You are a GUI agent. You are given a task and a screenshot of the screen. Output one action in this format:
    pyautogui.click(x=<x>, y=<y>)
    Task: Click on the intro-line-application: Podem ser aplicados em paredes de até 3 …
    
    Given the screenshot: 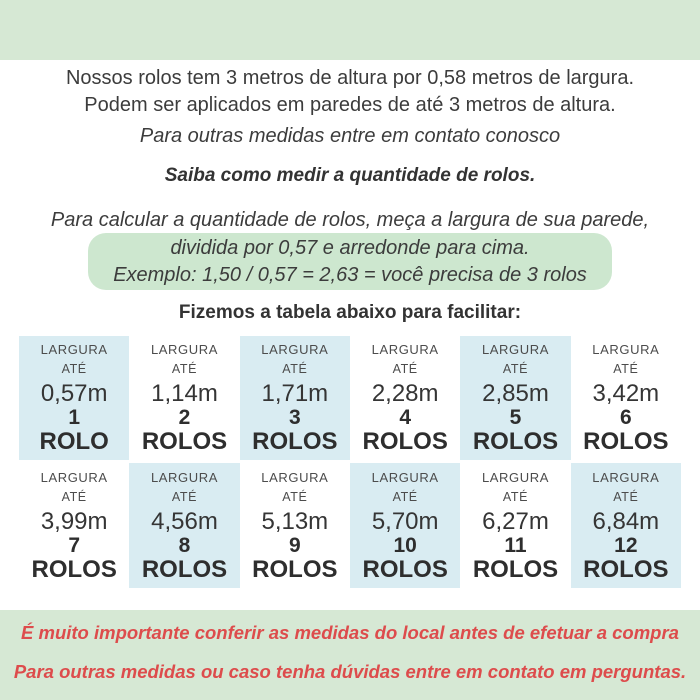 What is the action you would take?
    pyautogui.click(x=350, y=105)
    